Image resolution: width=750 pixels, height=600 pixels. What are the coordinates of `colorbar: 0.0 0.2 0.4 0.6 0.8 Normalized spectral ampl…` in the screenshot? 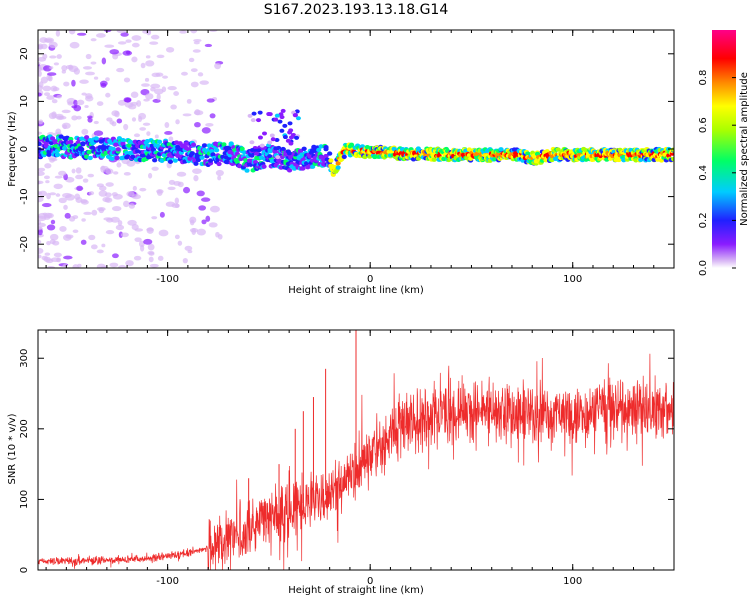 It's located at (724, 153).